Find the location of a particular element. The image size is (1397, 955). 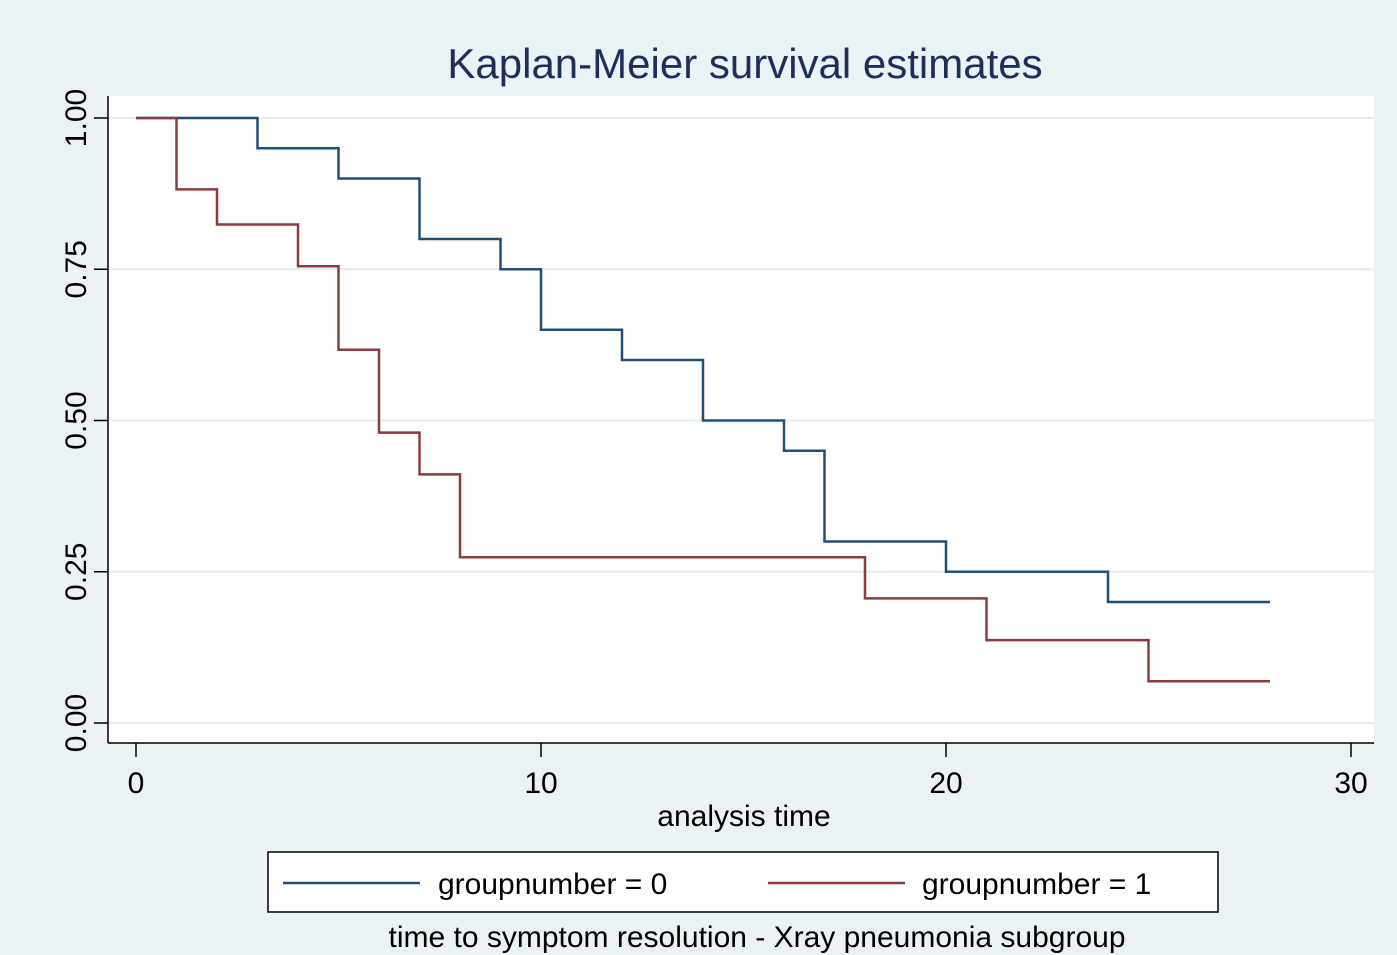

y-tick-label: 0.75 is located at coordinates (76, 269).